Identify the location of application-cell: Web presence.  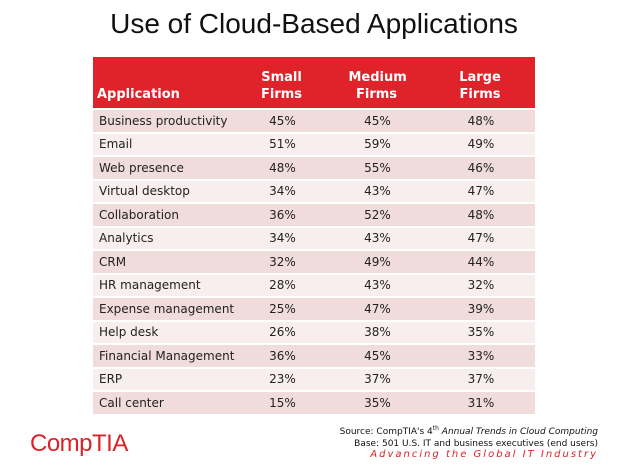
(164, 167).